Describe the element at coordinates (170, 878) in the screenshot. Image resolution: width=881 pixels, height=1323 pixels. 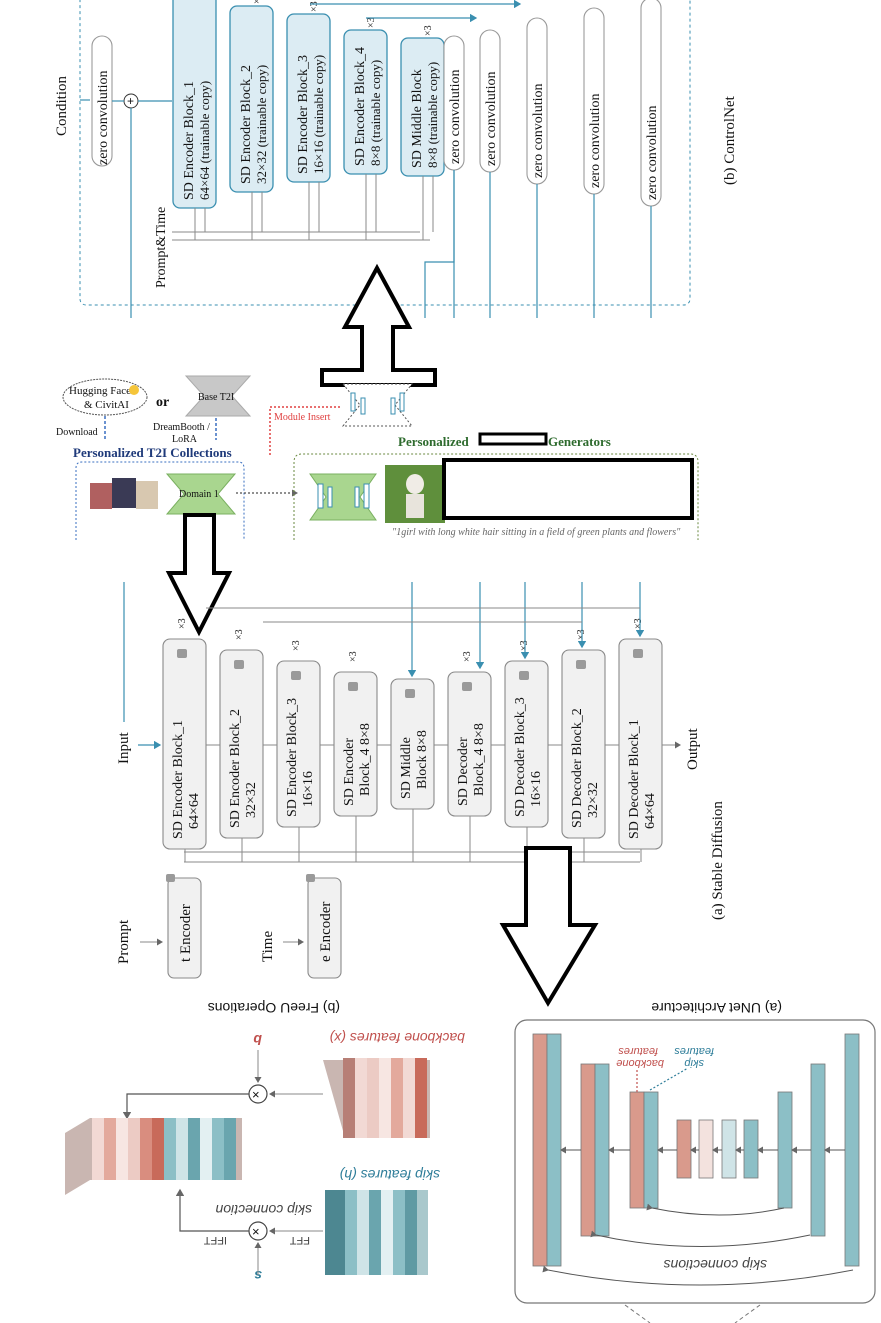
I see `text-encoder-lock-icon` at that location.